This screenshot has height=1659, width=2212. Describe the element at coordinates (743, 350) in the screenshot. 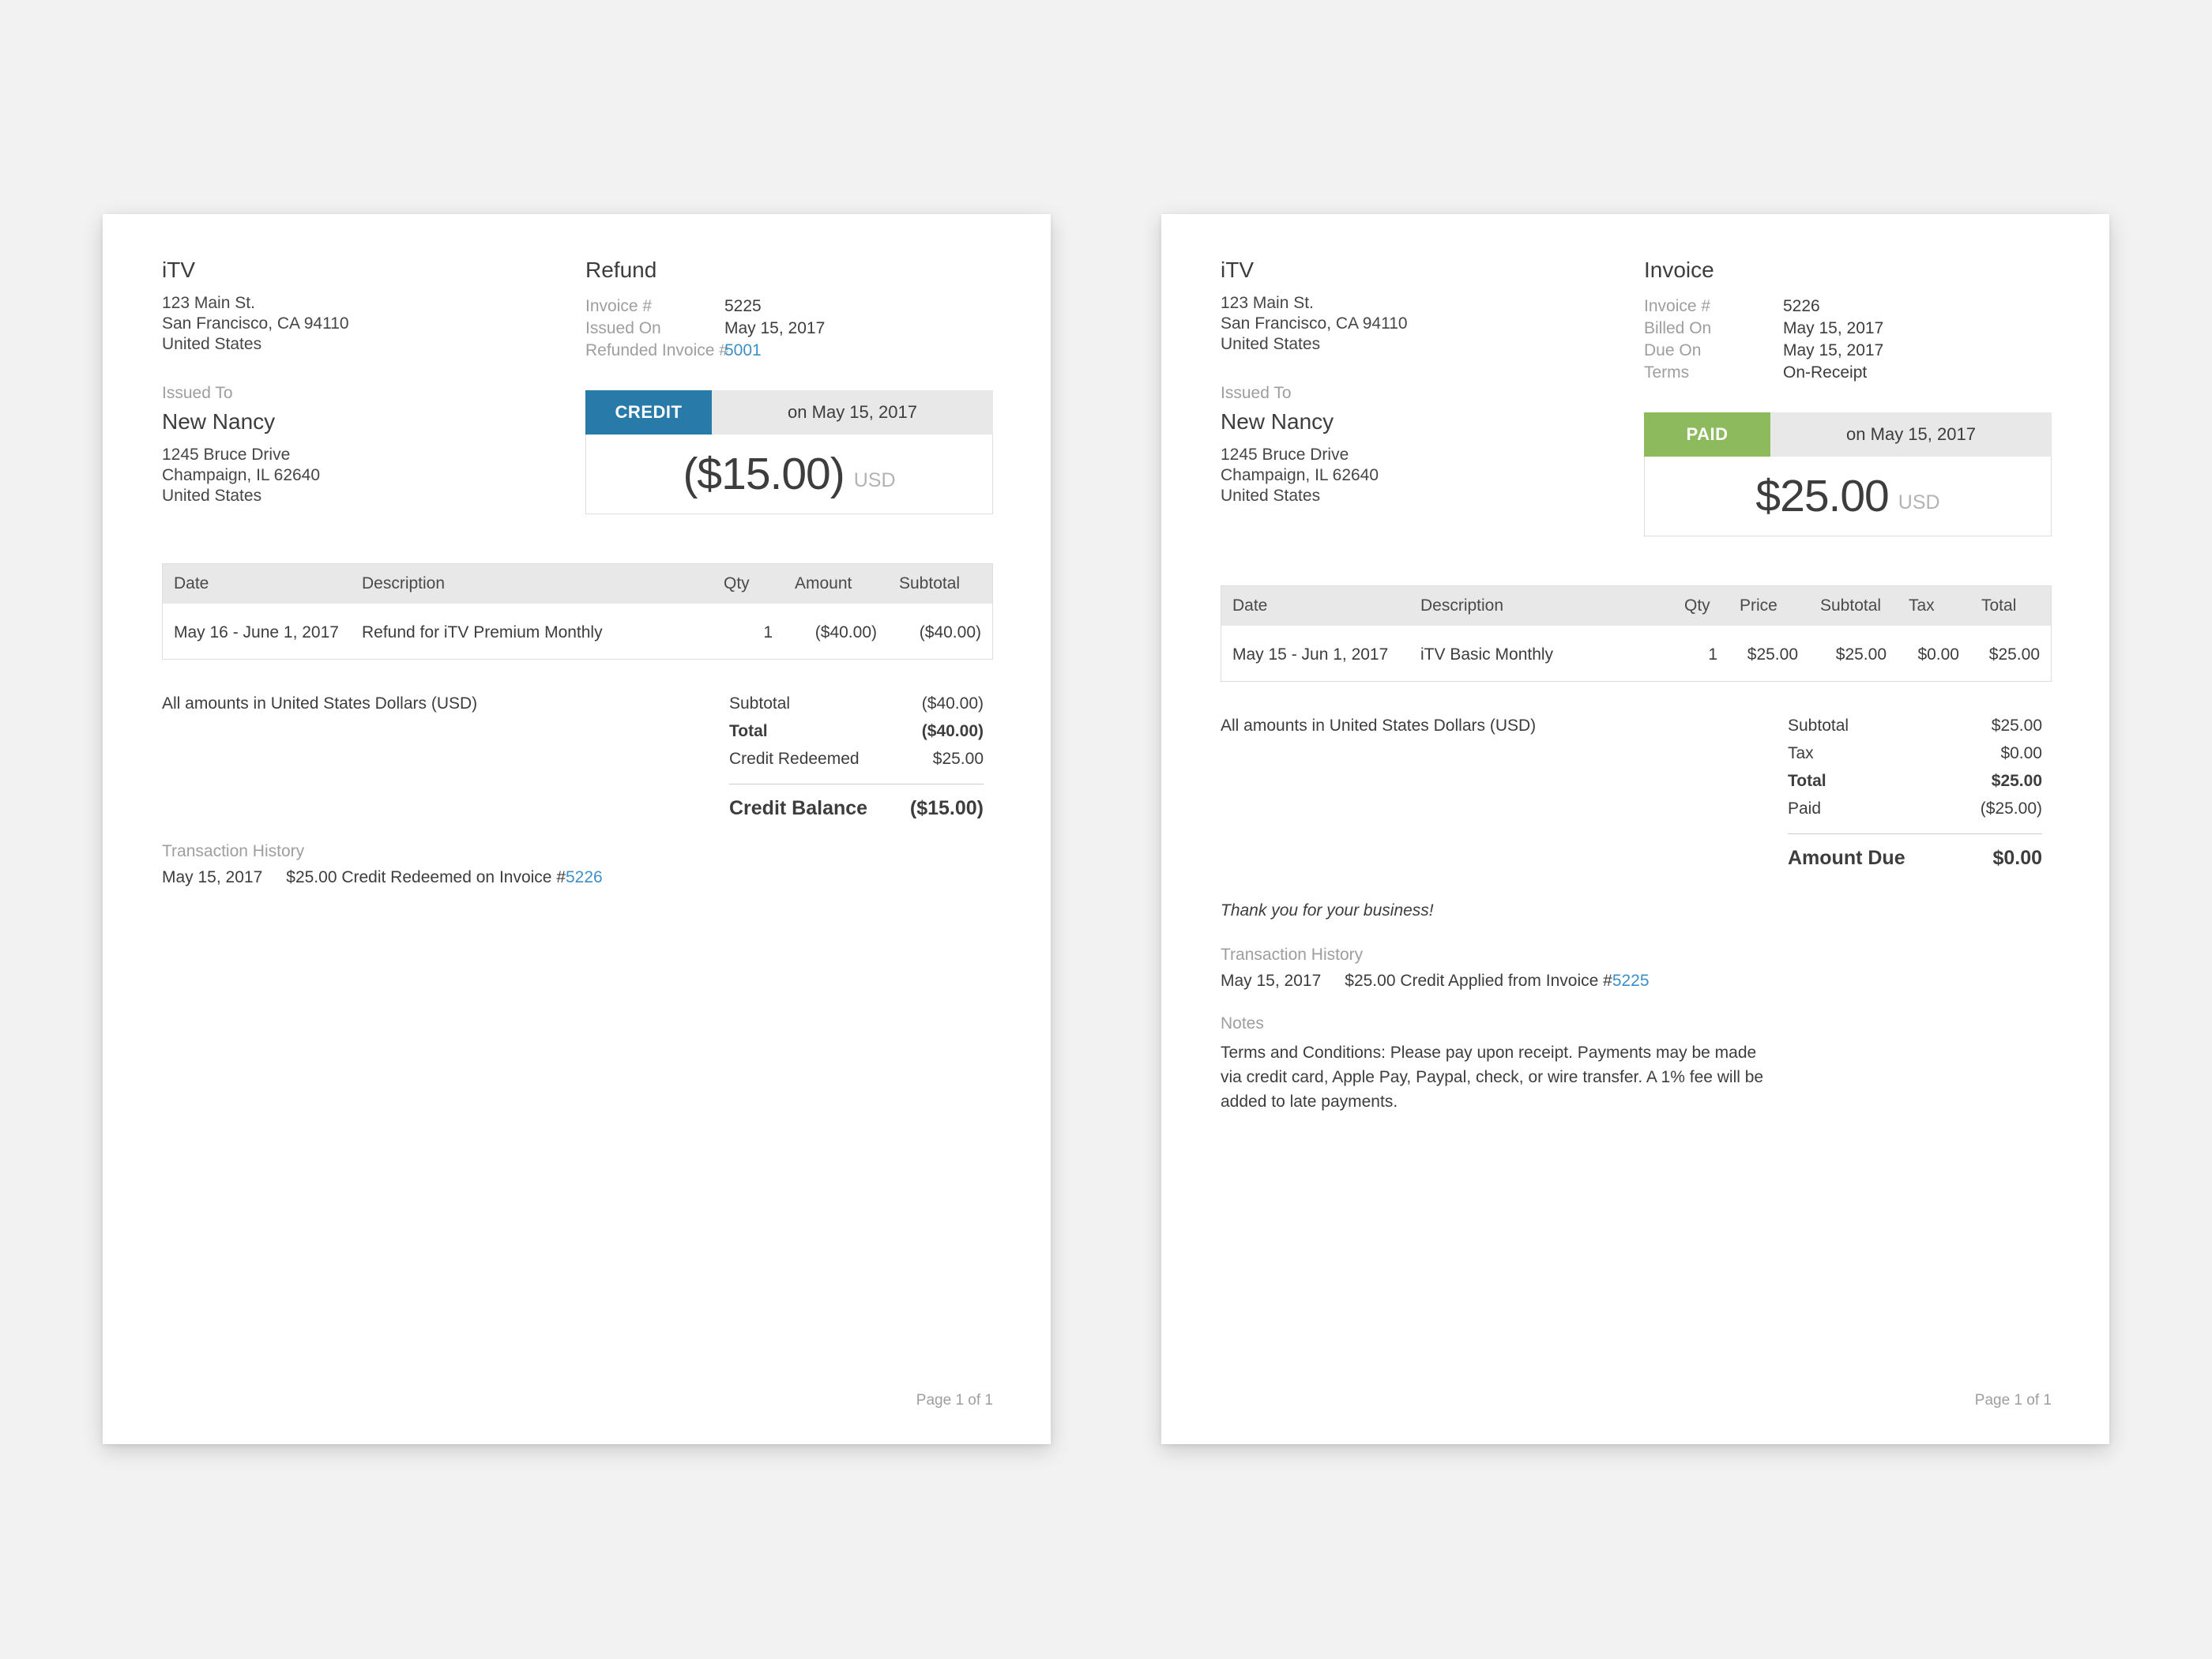

I see `refunded-invoice-link: 5001` at that location.